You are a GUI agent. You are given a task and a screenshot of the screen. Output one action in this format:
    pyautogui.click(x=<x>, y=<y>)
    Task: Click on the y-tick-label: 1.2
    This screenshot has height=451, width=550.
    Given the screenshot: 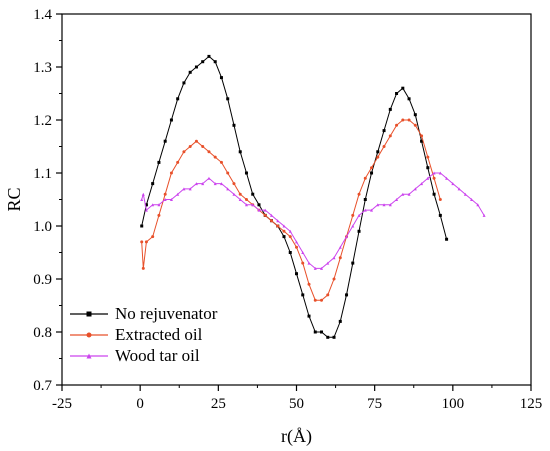 What is the action you would take?
    pyautogui.click(x=42, y=121)
    